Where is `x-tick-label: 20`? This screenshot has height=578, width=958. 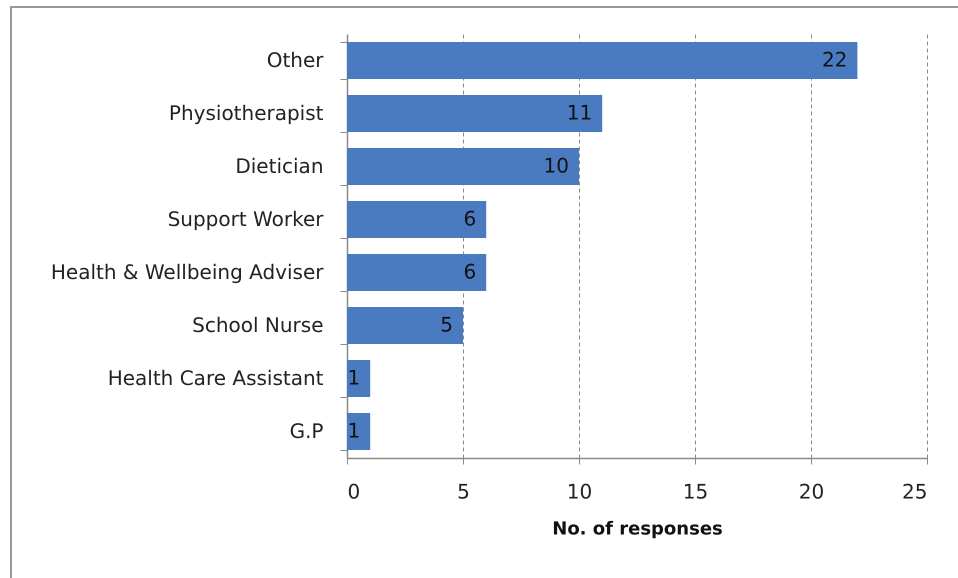
x-tick-label: 20 is located at coordinates (811, 492).